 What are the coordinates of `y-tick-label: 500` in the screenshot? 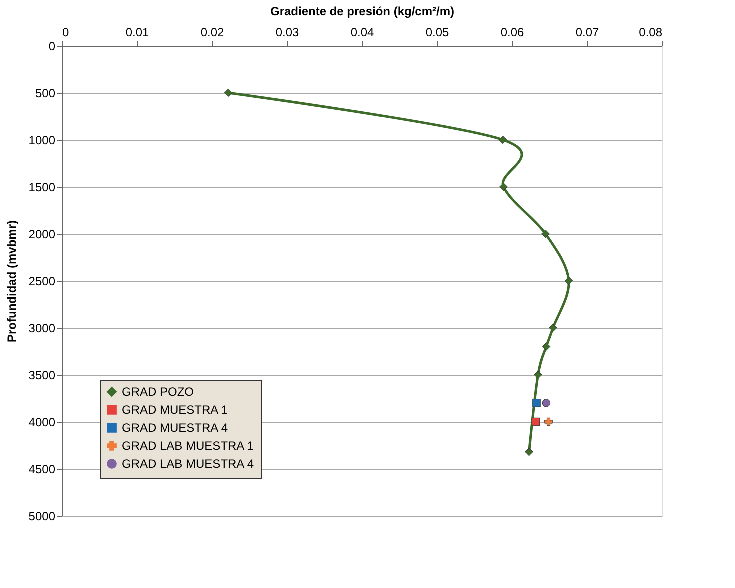 It's located at (45, 93).